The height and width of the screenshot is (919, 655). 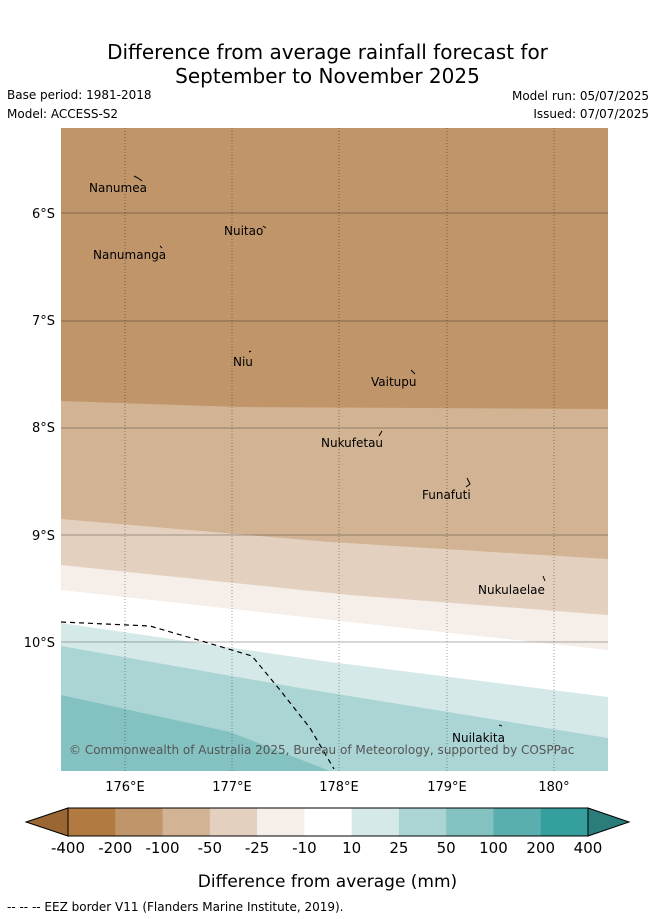 What do you see at coordinates (580, 96) in the screenshot?
I see `model-run: Model run: 05/07/2025` at bounding box center [580, 96].